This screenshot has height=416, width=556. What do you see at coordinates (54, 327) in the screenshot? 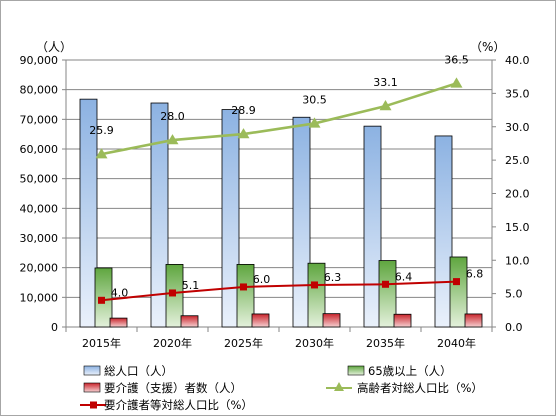
I see `left-tick-label: 0` at bounding box center [54, 327].